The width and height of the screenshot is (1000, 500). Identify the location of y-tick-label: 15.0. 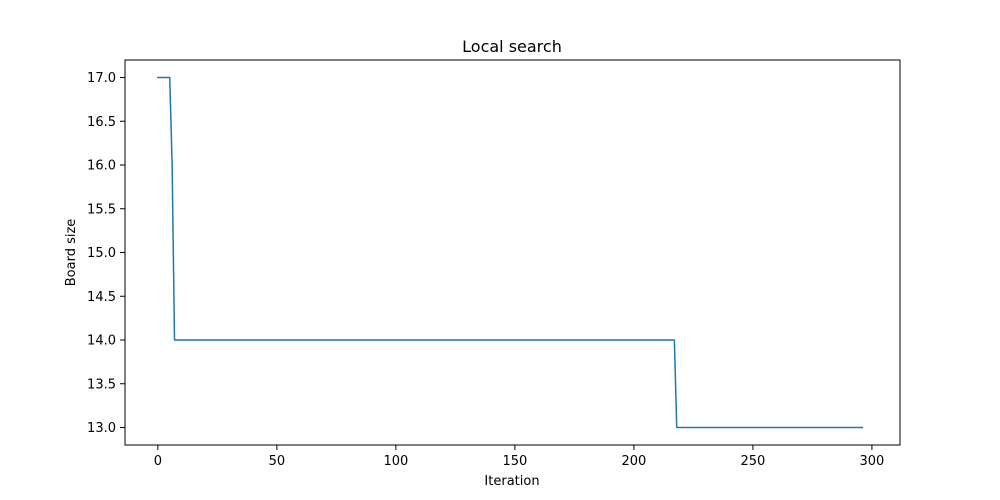
(101, 253).